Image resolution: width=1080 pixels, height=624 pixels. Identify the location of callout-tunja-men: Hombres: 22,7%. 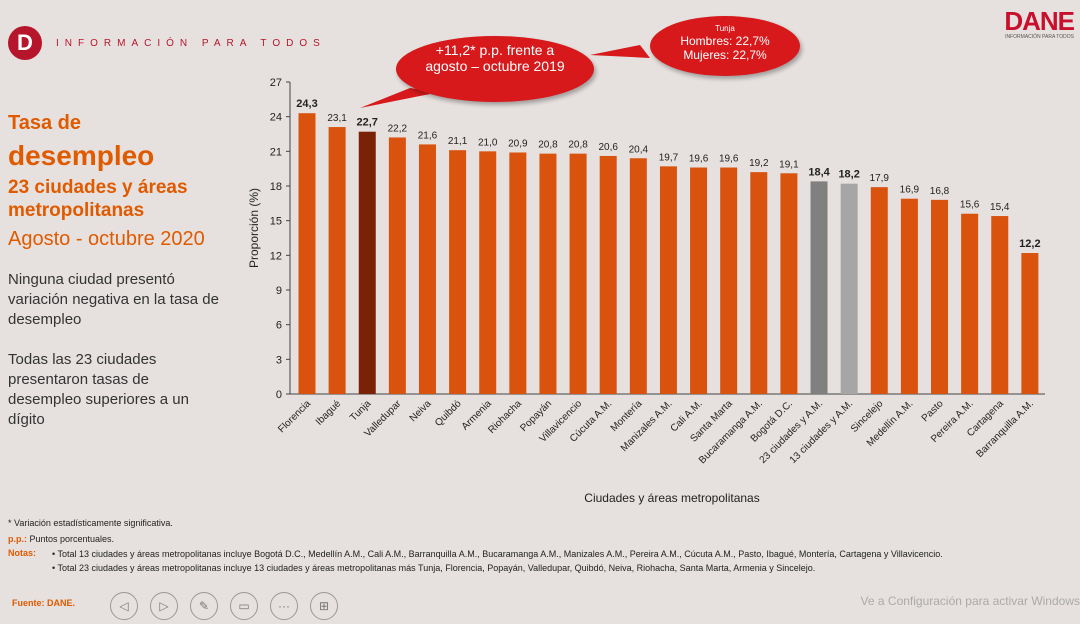
(725, 41).